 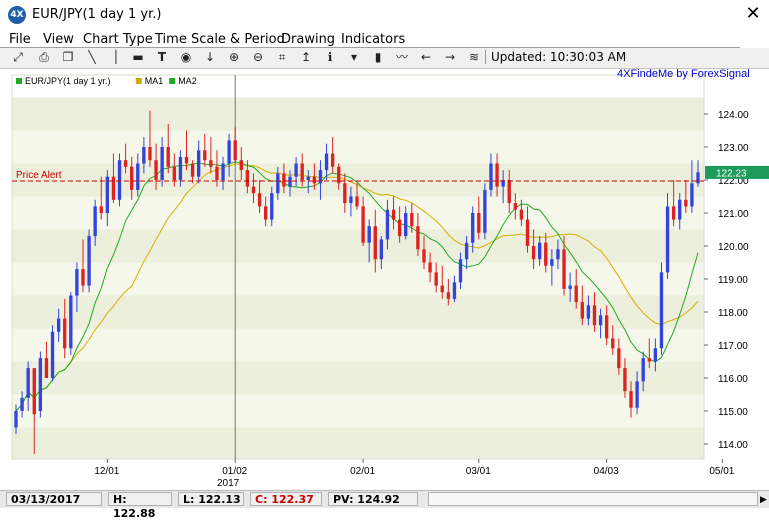 I want to click on down-arrow-icon: ↓, so click(x=210, y=57).